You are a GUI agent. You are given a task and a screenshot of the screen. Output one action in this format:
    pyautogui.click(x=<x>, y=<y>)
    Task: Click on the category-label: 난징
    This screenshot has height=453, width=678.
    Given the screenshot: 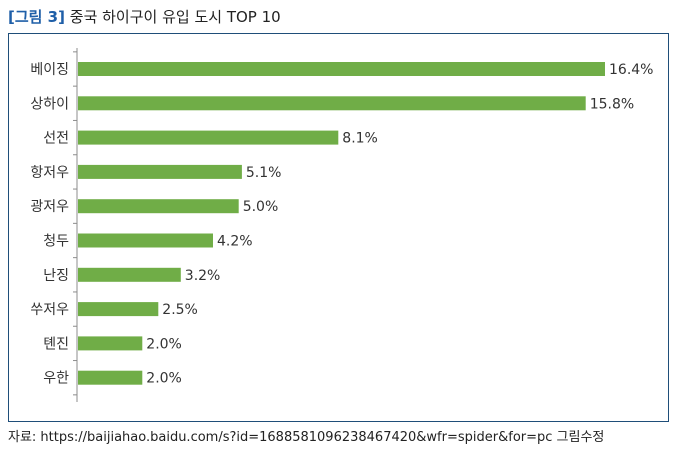 What is the action you would take?
    pyautogui.click(x=56, y=276)
    